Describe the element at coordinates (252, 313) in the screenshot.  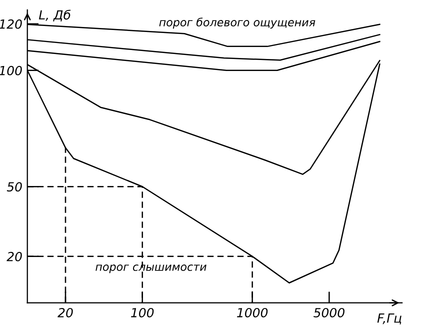
I see `x-tick-label: 1000` at that location.